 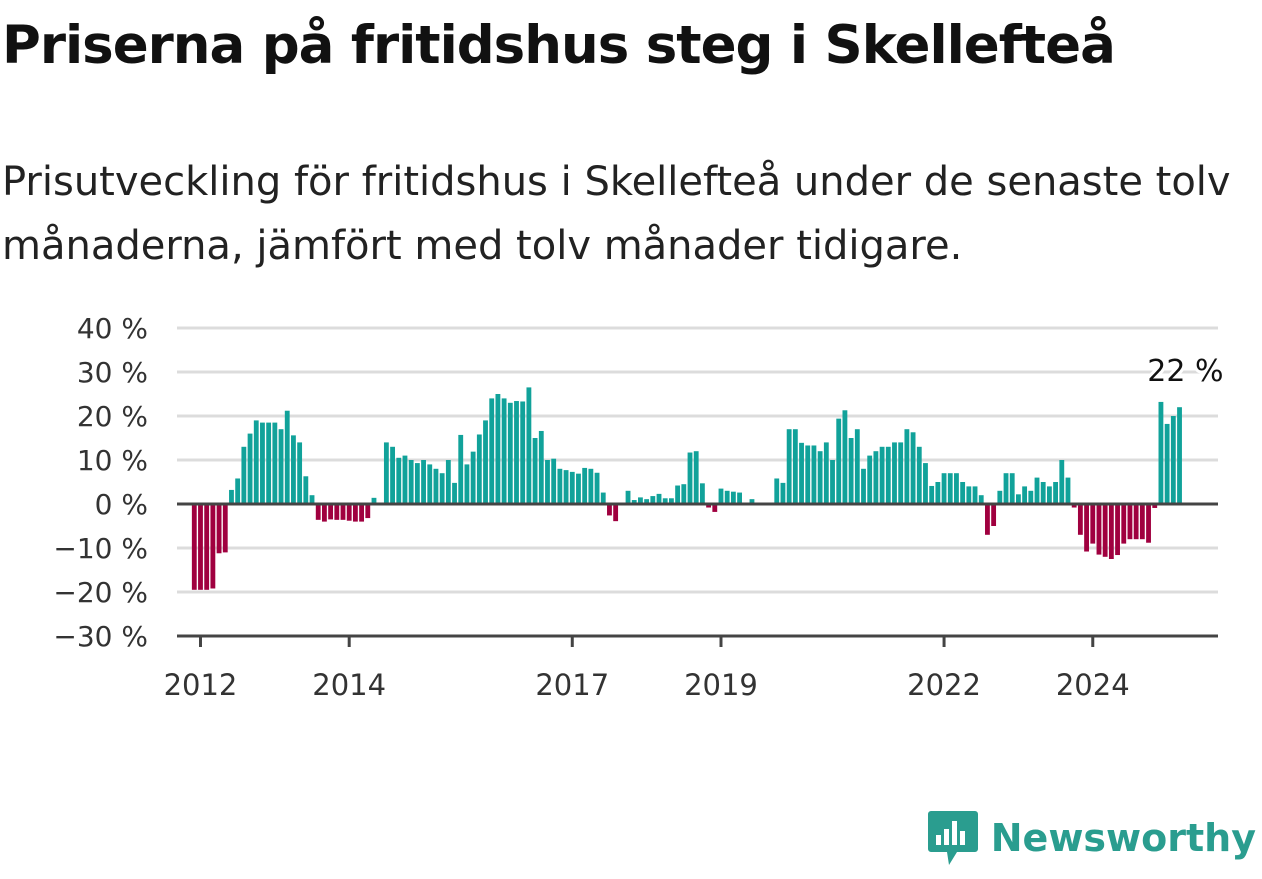 I want to click on x-tick-label: 2017, so click(x=572, y=685).